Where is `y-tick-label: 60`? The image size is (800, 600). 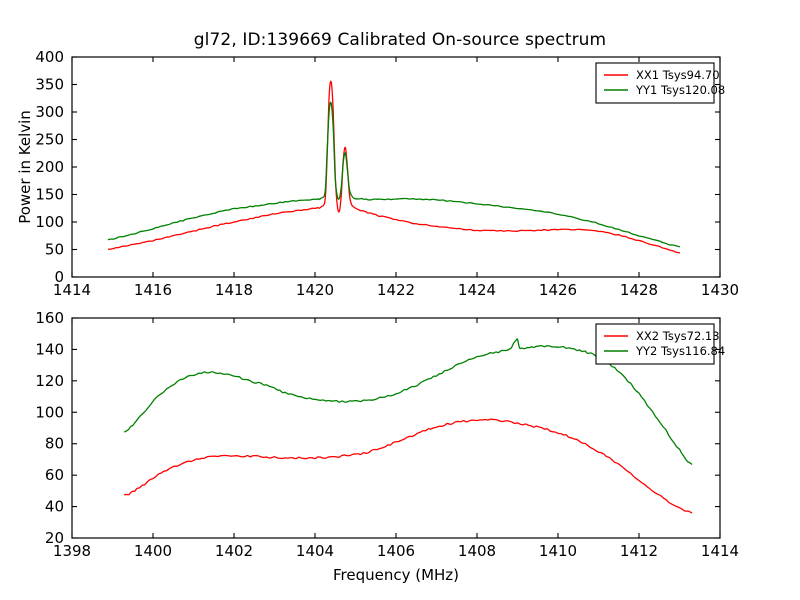 y-tick-label: 60 is located at coordinates (54, 475).